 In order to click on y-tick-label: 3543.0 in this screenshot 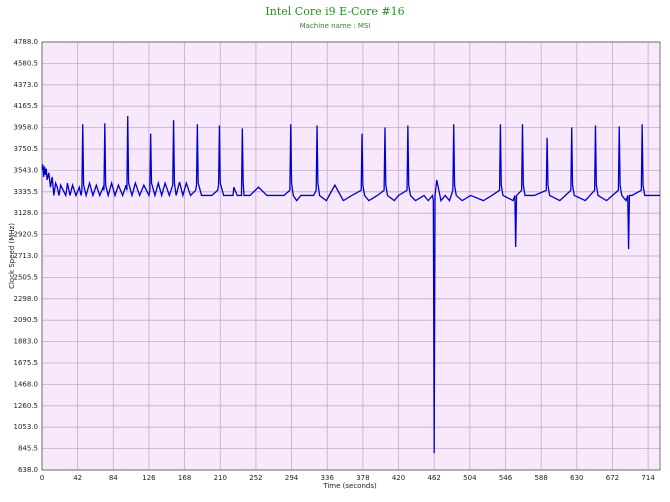, I will do `click(26, 170)`.